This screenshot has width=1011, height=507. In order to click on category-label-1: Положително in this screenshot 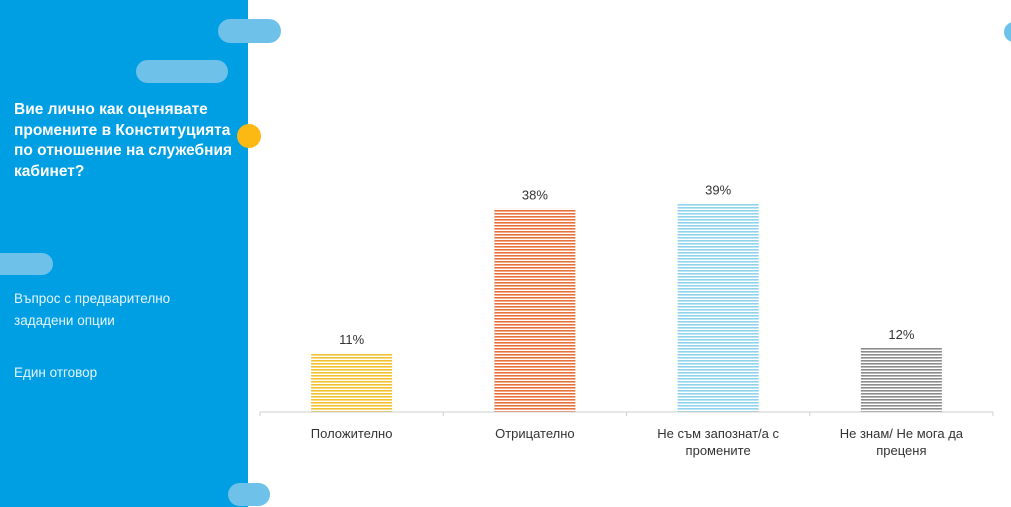, I will do `click(352, 433)`.